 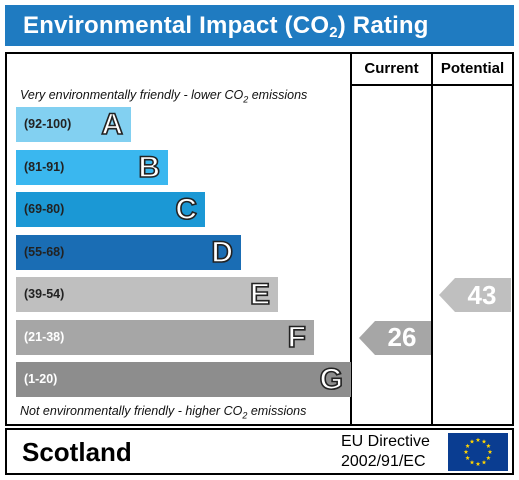 What do you see at coordinates (351, 239) in the screenshot?
I see `current-divider` at bounding box center [351, 239].